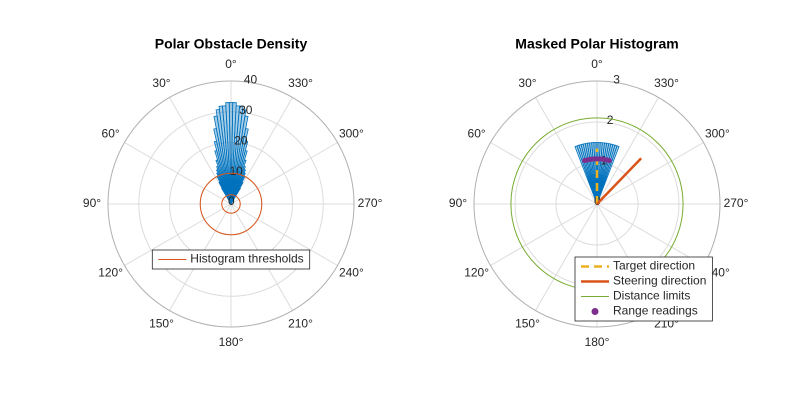 The height and width of the screenshot is (400, 800). Describe the element at coordinates (659, 281) in the screenshot. I see `legend-label: Steering direction` at that location.